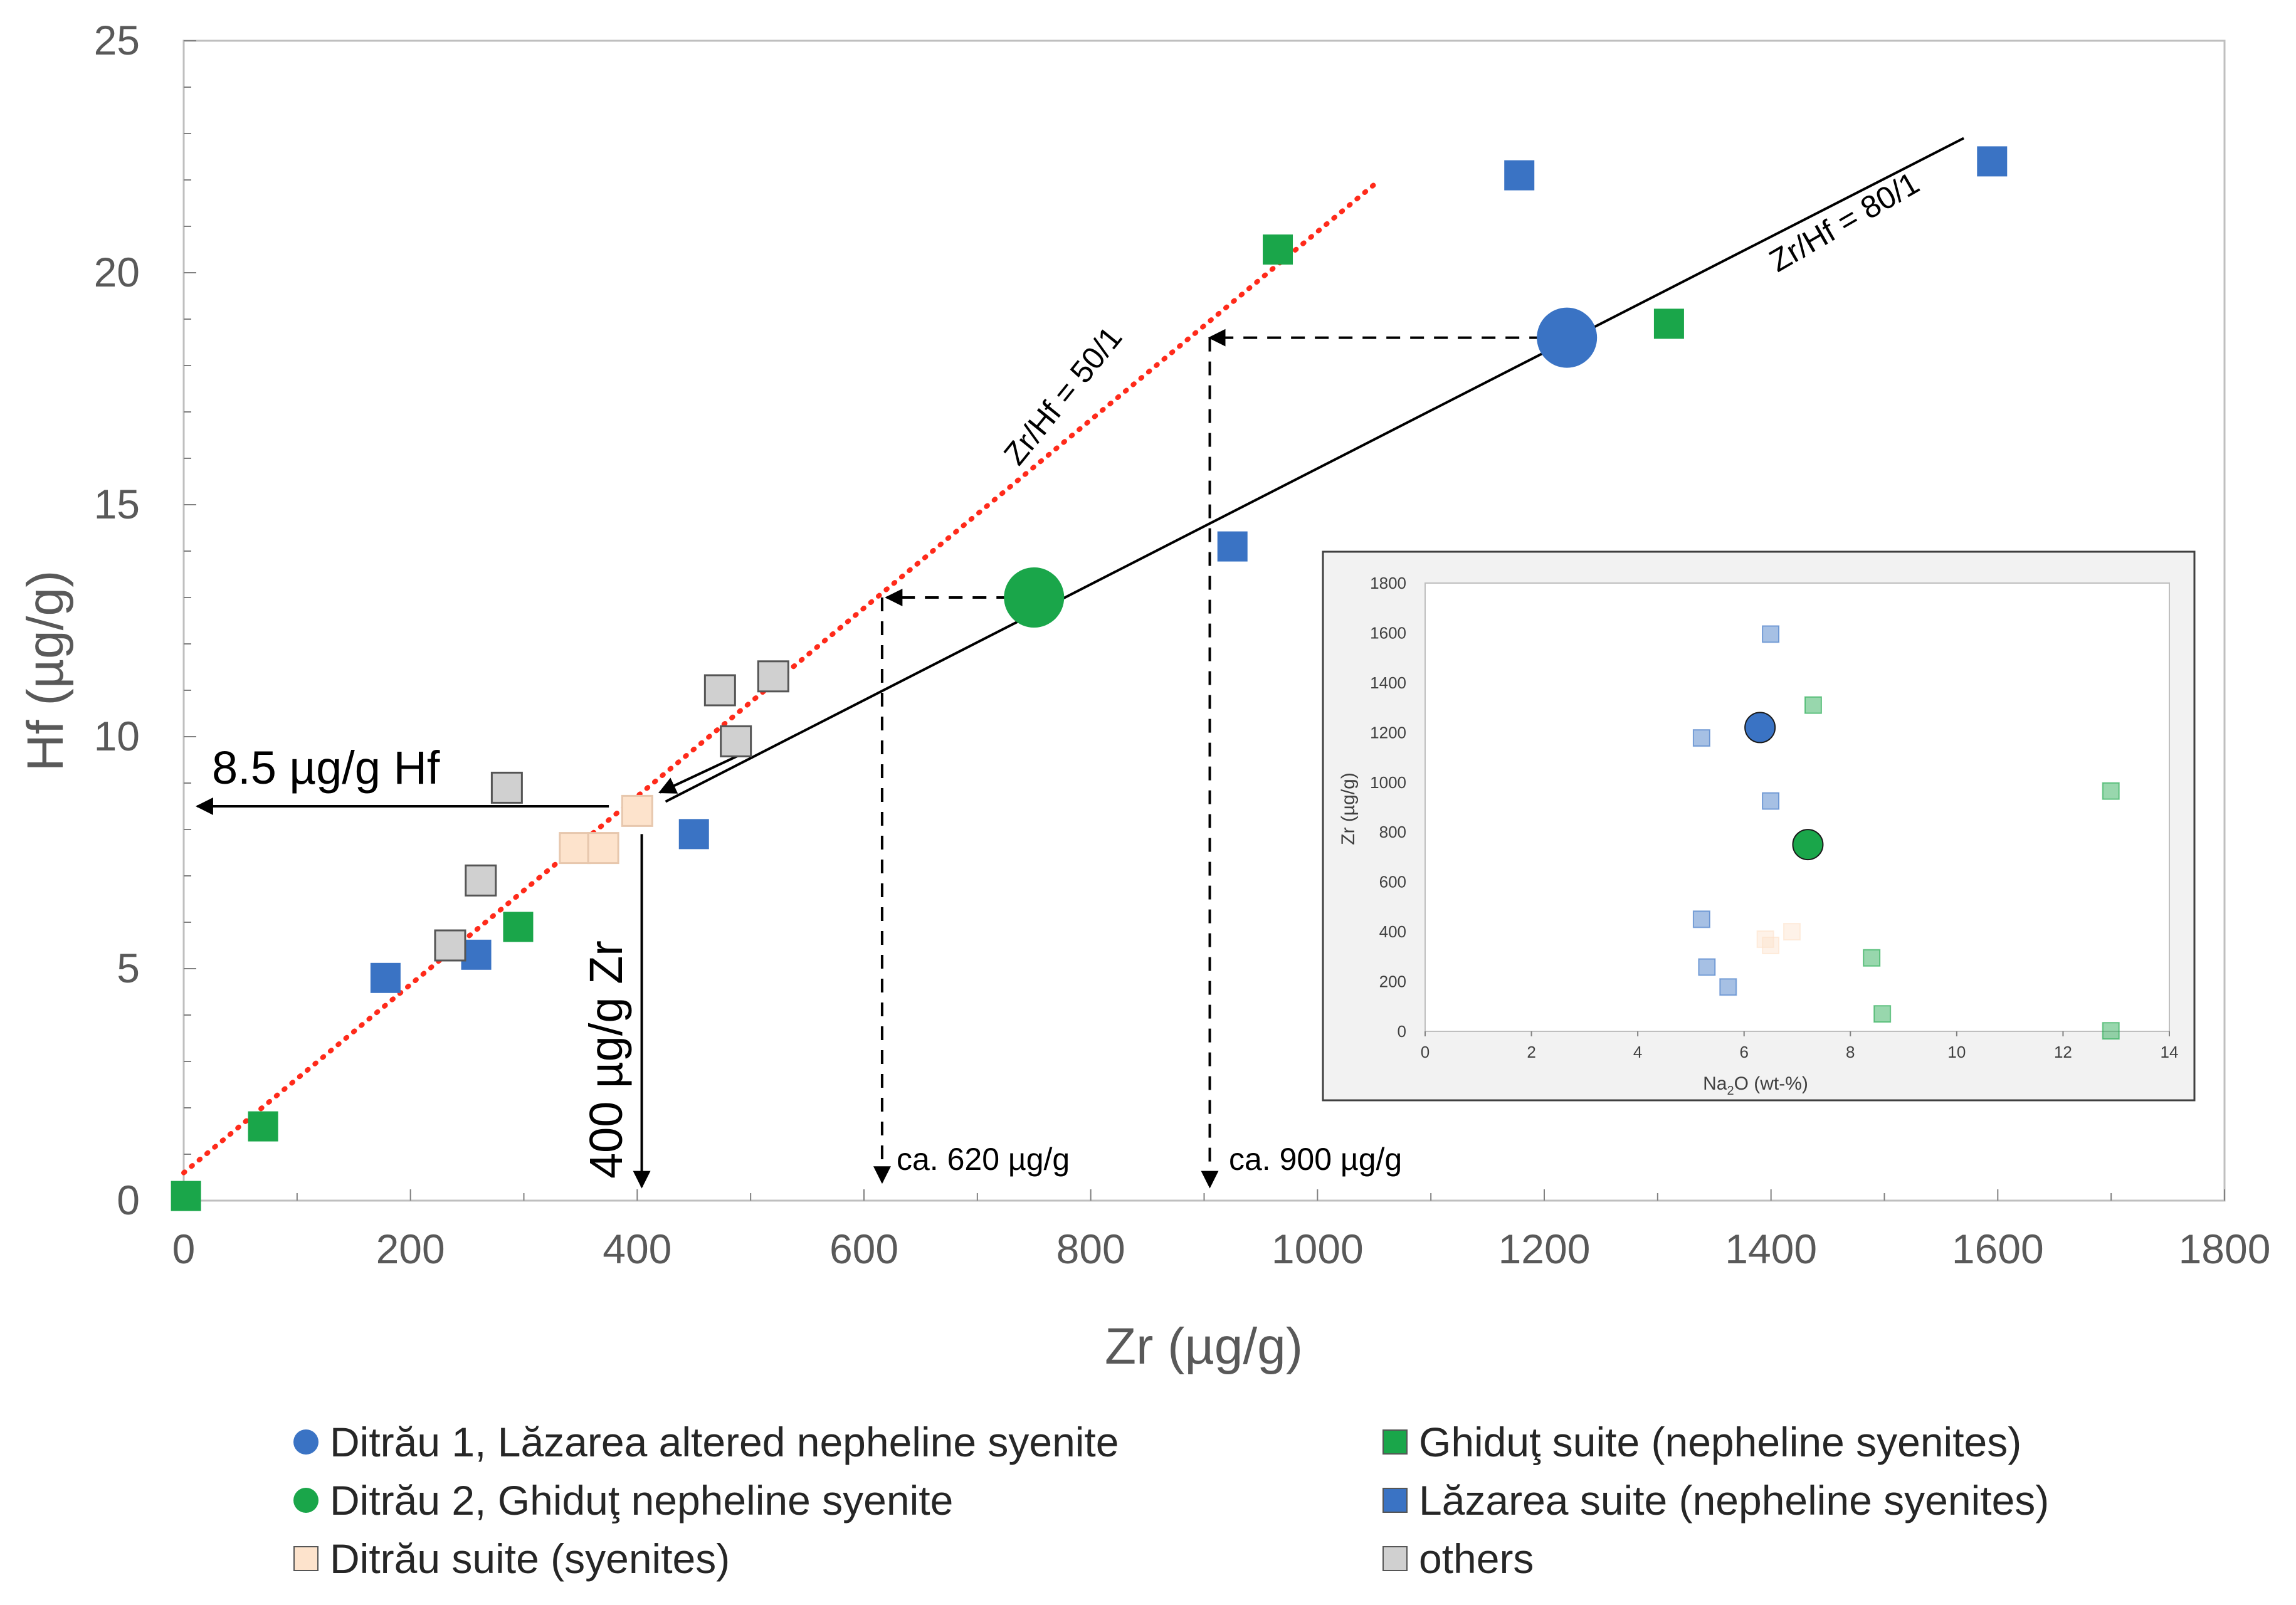  Describe the element at coordinates (637, 1249) in the screenshot. I see `x-tick-label: 400` at that location.